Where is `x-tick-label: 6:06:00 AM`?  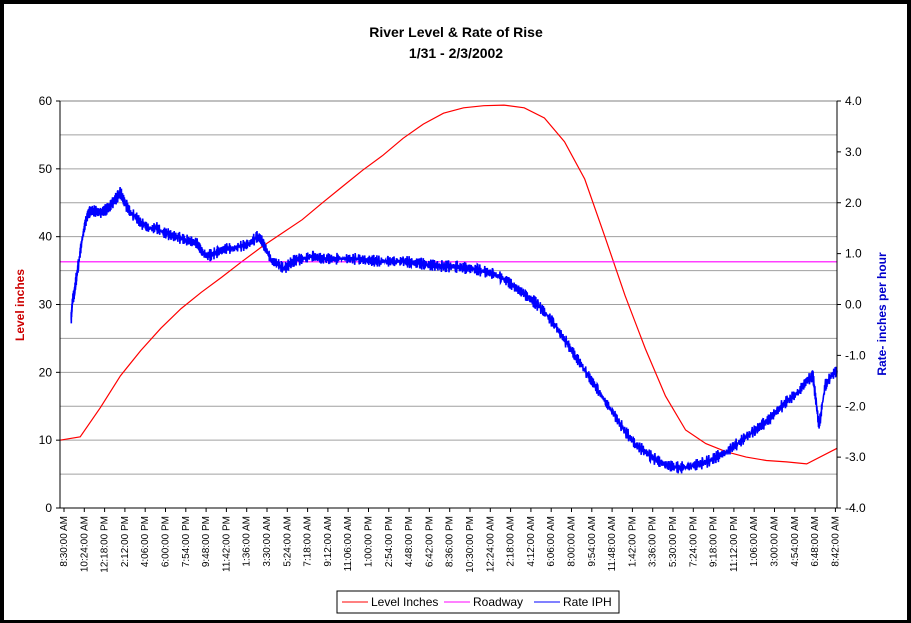
x-tick-label: 6:06:00 AM is located at coordinates (551, 541).